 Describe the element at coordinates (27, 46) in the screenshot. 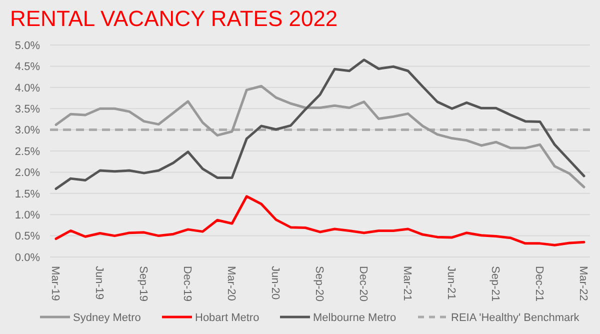

I see `y-tick-label: 5.0%` at that location.